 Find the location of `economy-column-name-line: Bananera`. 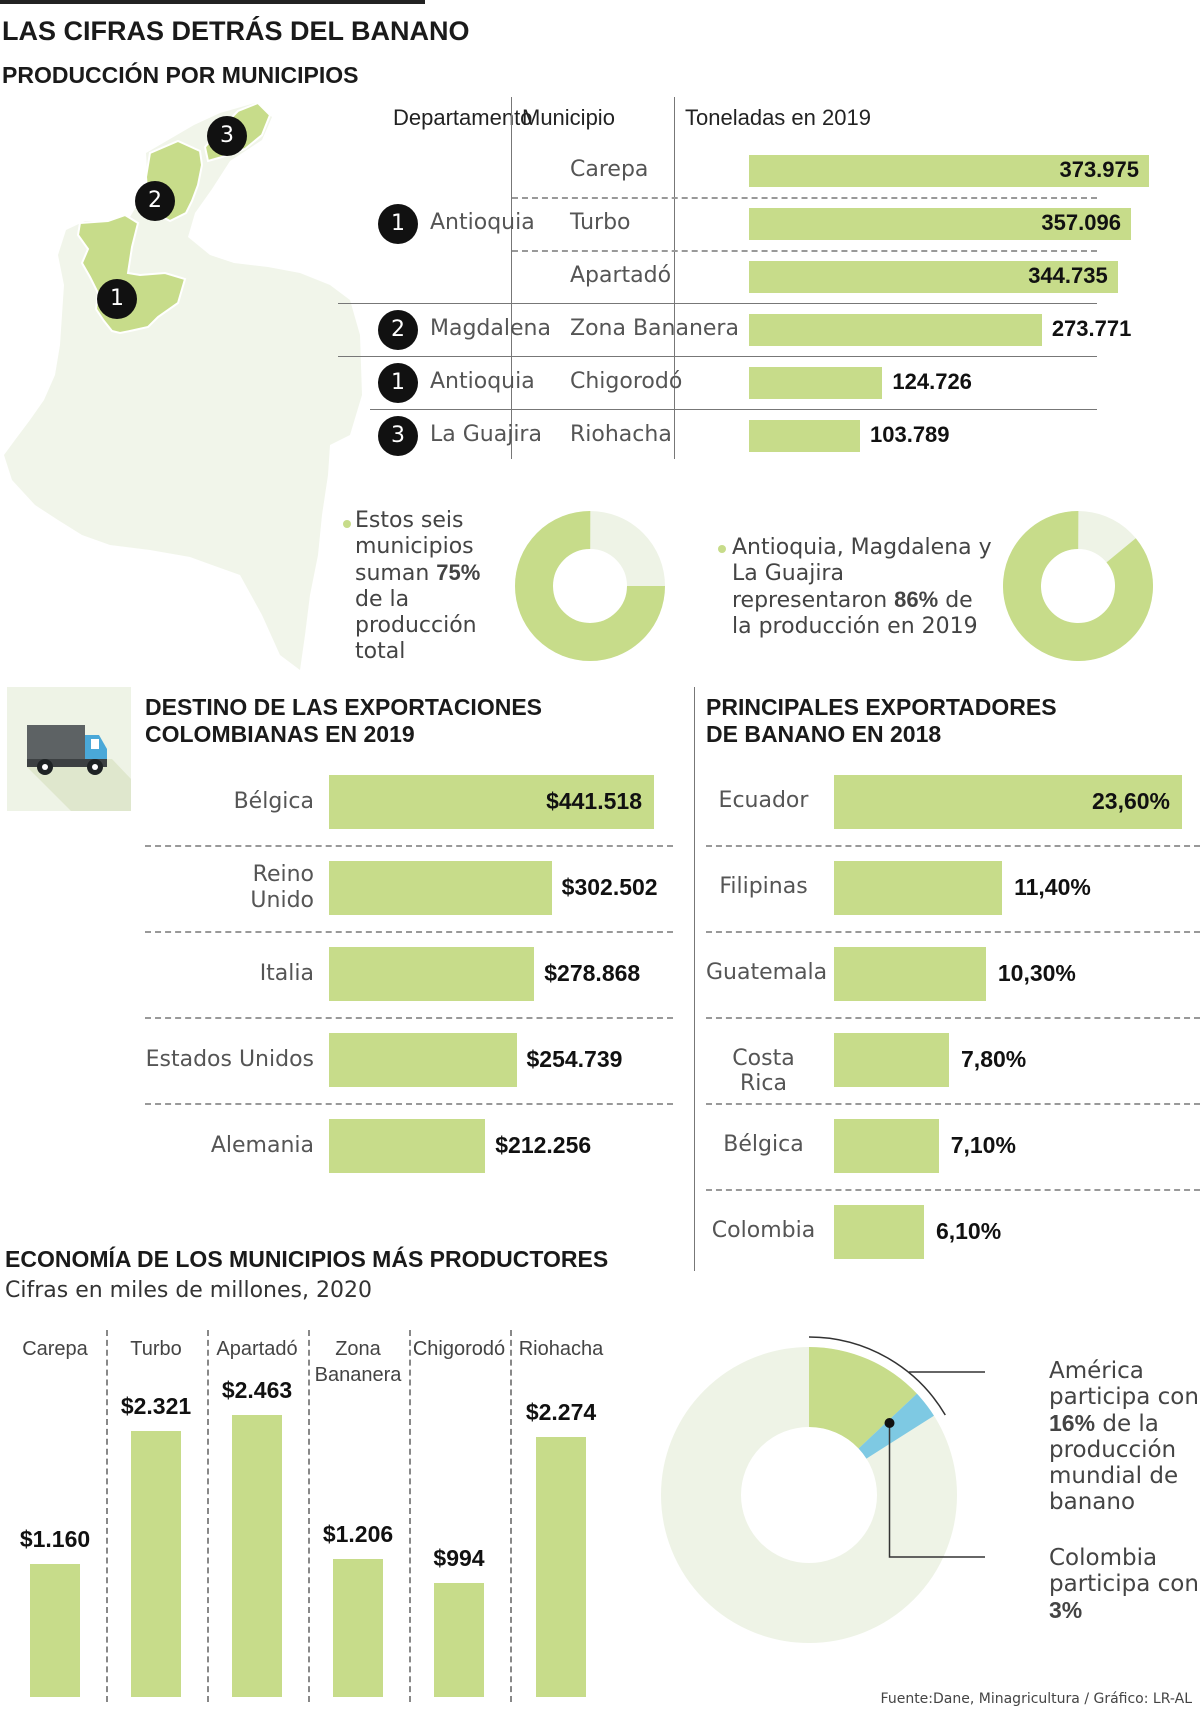

economy-column-name-line: Bananera is located at coordinates (358, 1375).